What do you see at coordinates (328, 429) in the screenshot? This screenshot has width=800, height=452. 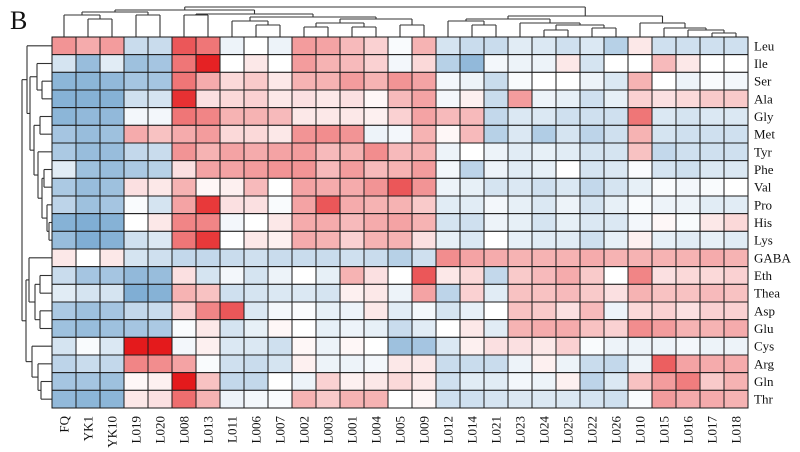 I see `column-label: L003` at bounding box center [328, 429].